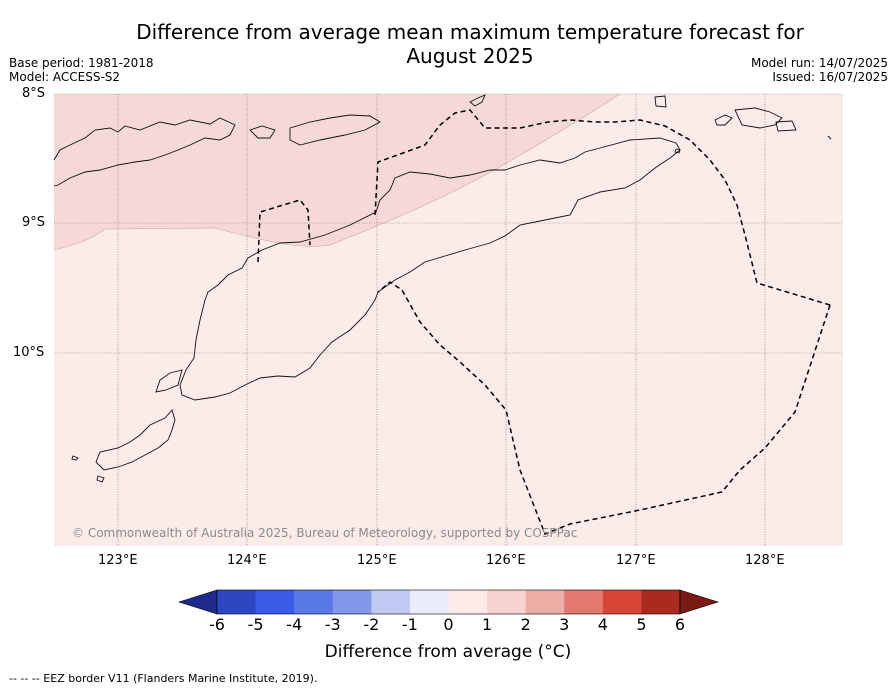 The height and width of the screenshot is (690, 896). What do you see at coordinates (65, 77) in the screenshot?
I see `model-name: Model: ACCESS-S2` at bounding box center [65, 77].